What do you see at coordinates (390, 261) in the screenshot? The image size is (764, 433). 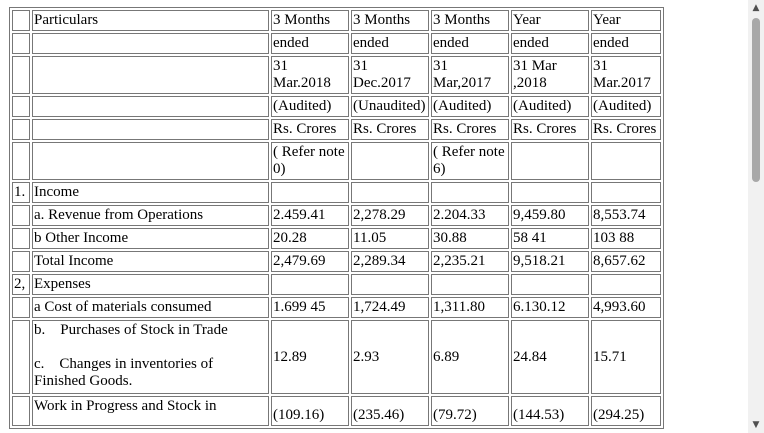 I see `value-cell: 2,289.34` at bounding box center [390, 261].